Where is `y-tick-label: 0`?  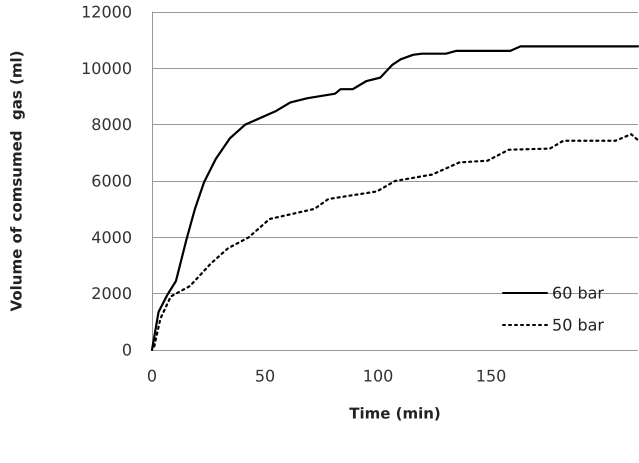 y-tick-label: 0 is located at coordinates (127, 350).